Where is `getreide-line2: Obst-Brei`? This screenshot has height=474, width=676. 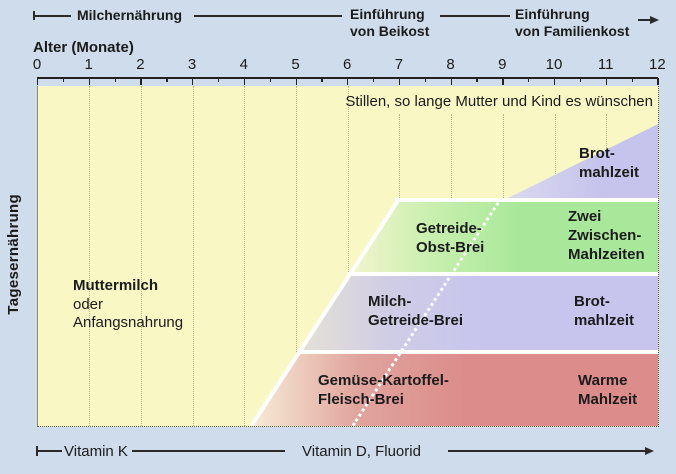 getreide-line2: Obst-Brei is located at coordinates (450, 247).